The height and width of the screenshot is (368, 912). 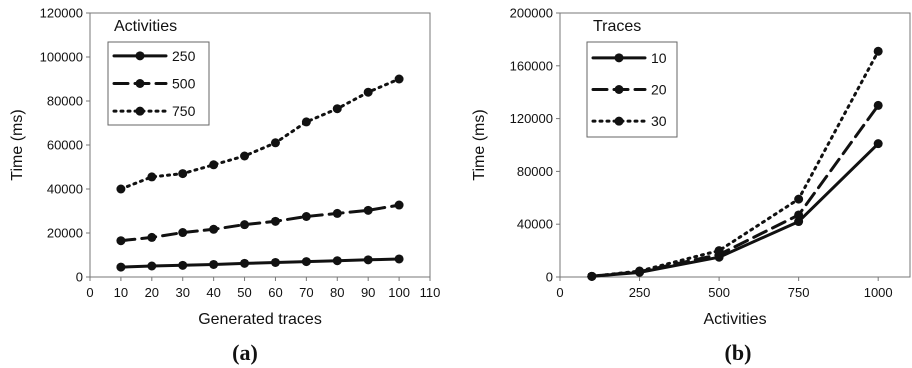 I want to click on x-axis-label: Activities, so click(x=734, y=319).